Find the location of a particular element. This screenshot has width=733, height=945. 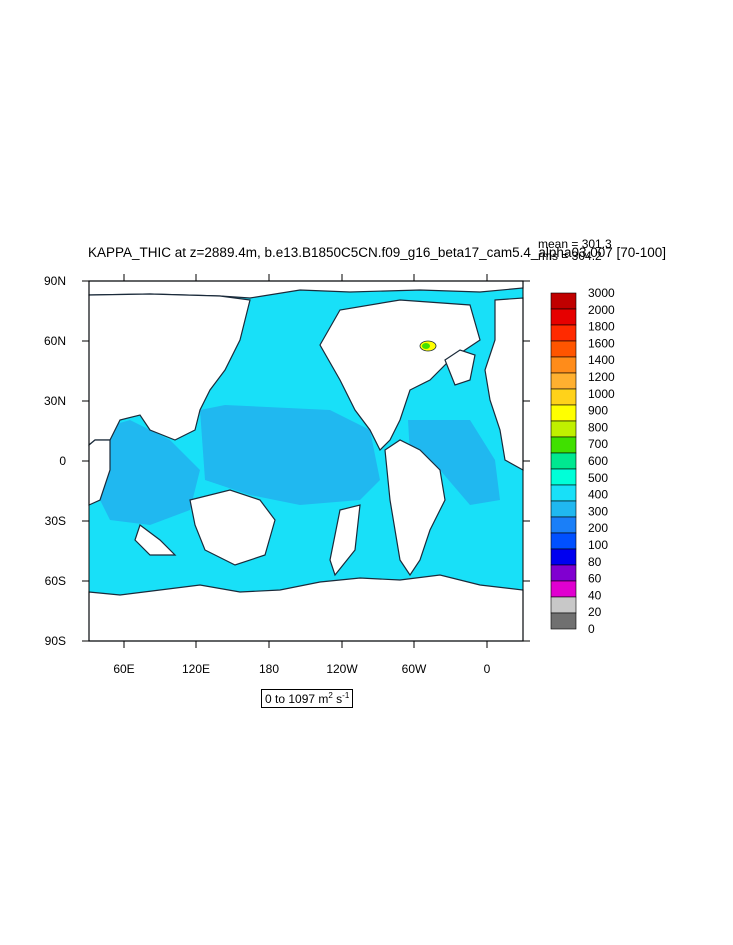

lat-label-0: 0 is located at coordinates (62, 461).